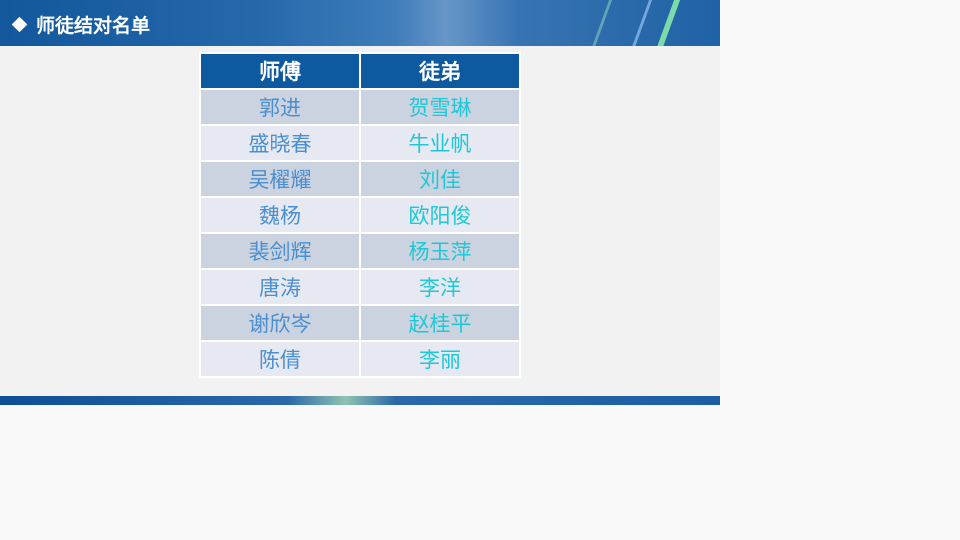 The width and height of the screenshot is (960, 540). I want to click on apprentice-cell: 贺雪琳, so click(440, 107).